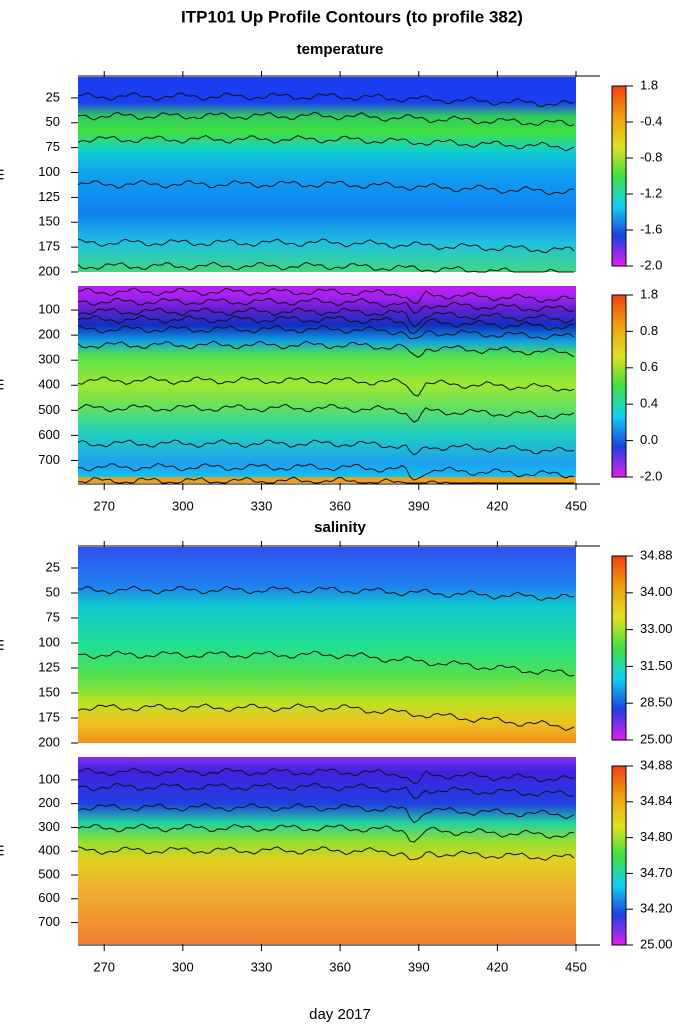 This screenshot has width=698, height=1024. What do you see at coordinates (656, 665) in the screenshot?
I see `colorbar-tick-label: 31.50` at bounding box center [656, 665].